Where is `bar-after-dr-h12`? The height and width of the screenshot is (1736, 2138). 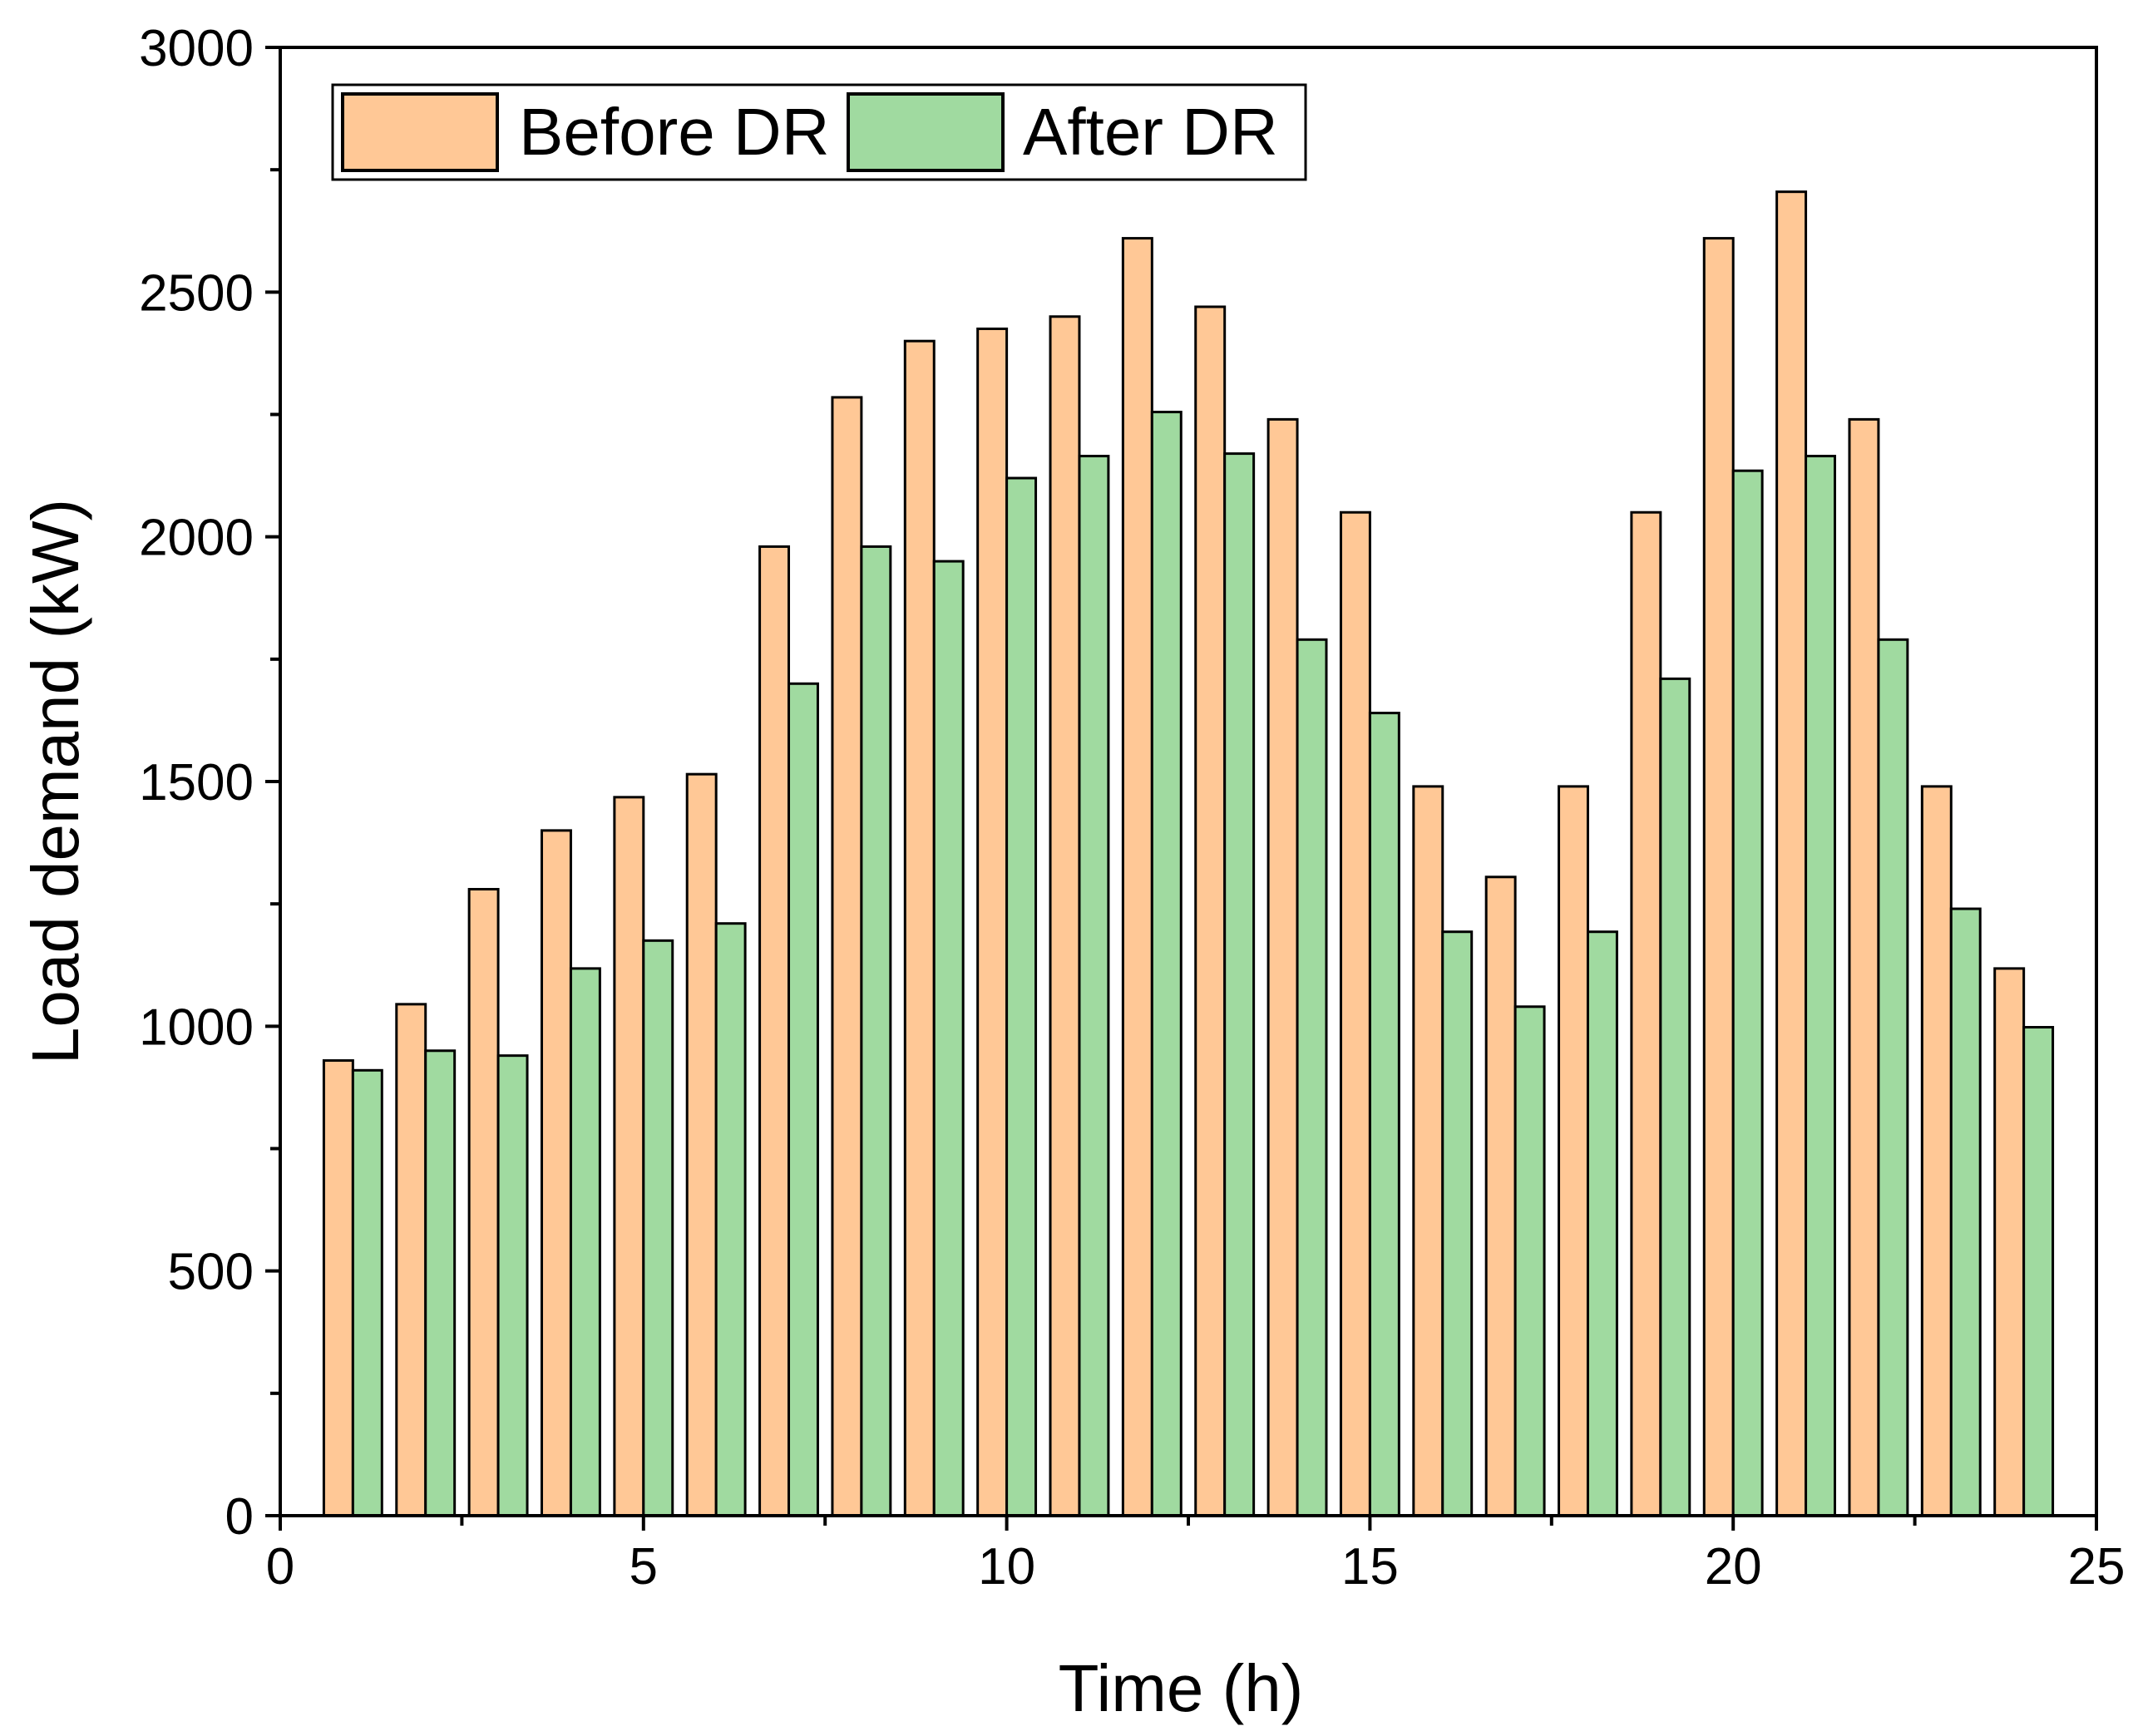
bar-after-dr-h12 is located at coordinates (1166, 964).